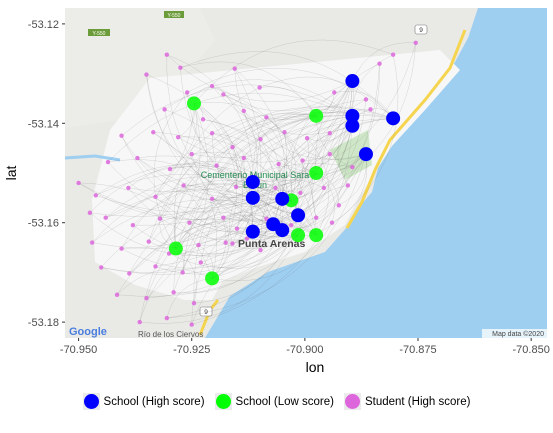 This screenshot has width=553, height=433. I want to click on y-tick-label: -53.18, so click(43, 323).